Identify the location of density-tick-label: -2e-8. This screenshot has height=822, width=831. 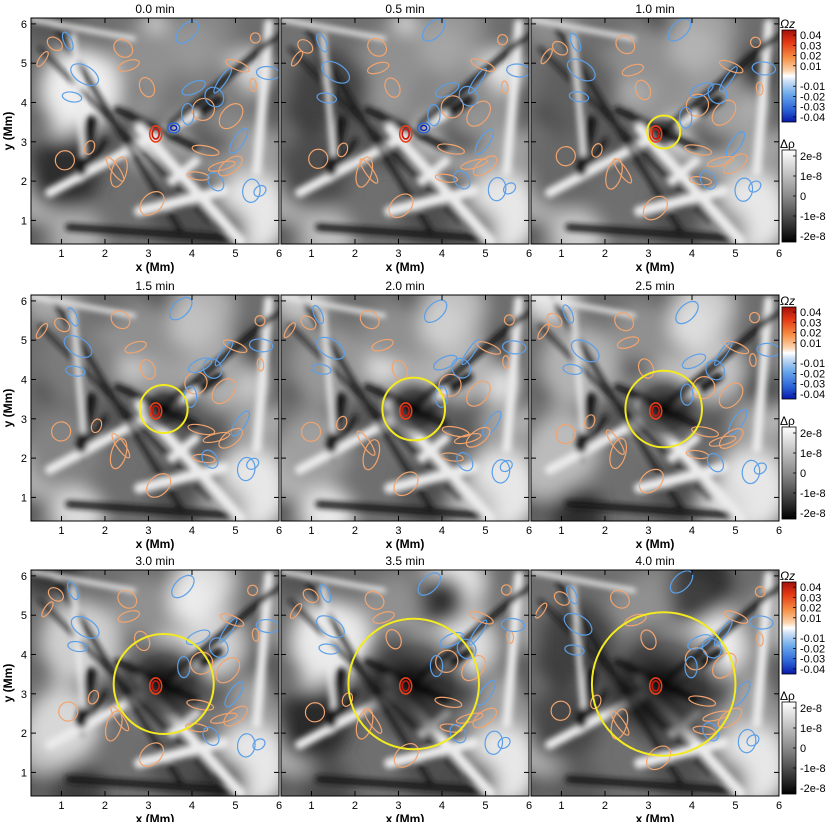
(813, 789).